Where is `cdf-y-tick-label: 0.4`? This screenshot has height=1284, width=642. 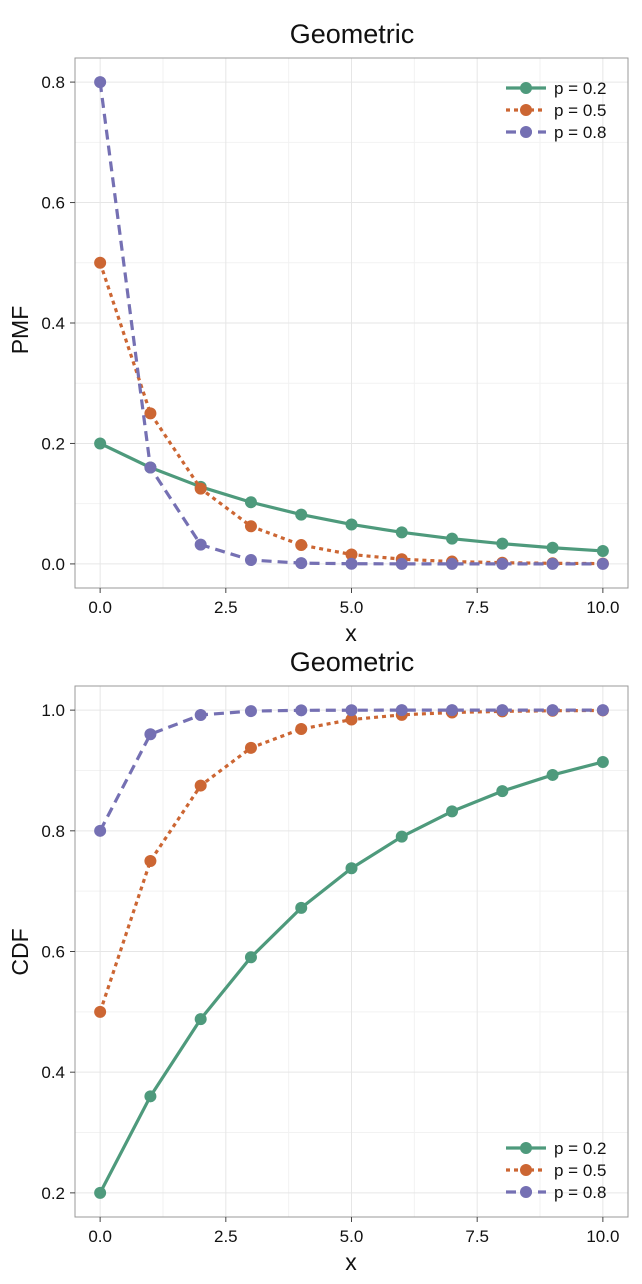 cdf-y-tick-label: 0.4 is located at coordinates (53, 1072).